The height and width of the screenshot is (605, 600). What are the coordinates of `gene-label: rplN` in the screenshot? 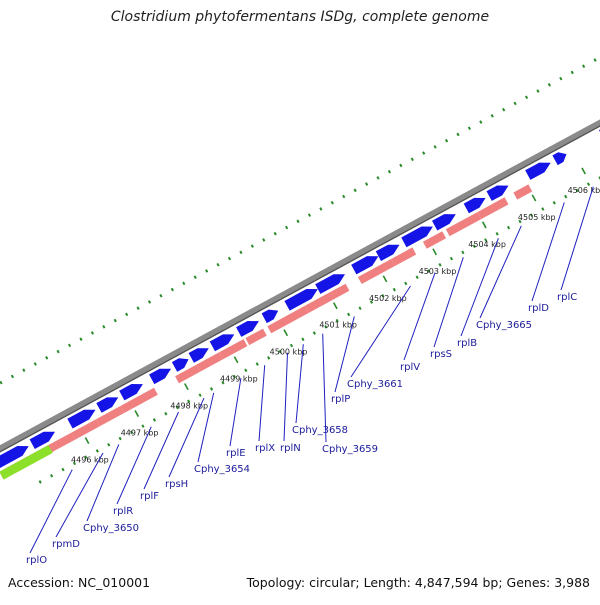 It's located at (290, 448).